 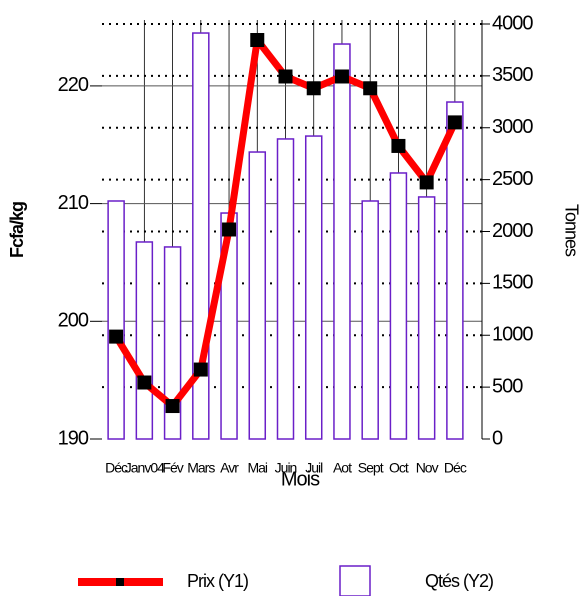 I want to click on y-tick-label: 220, so click(x=73, y=85).